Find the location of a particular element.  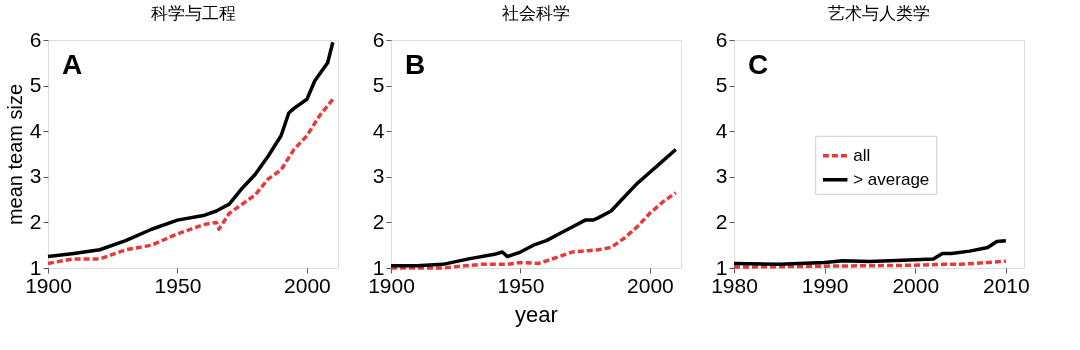

chart-title: 艺术与人类学 is located at coordinates (879, 13).